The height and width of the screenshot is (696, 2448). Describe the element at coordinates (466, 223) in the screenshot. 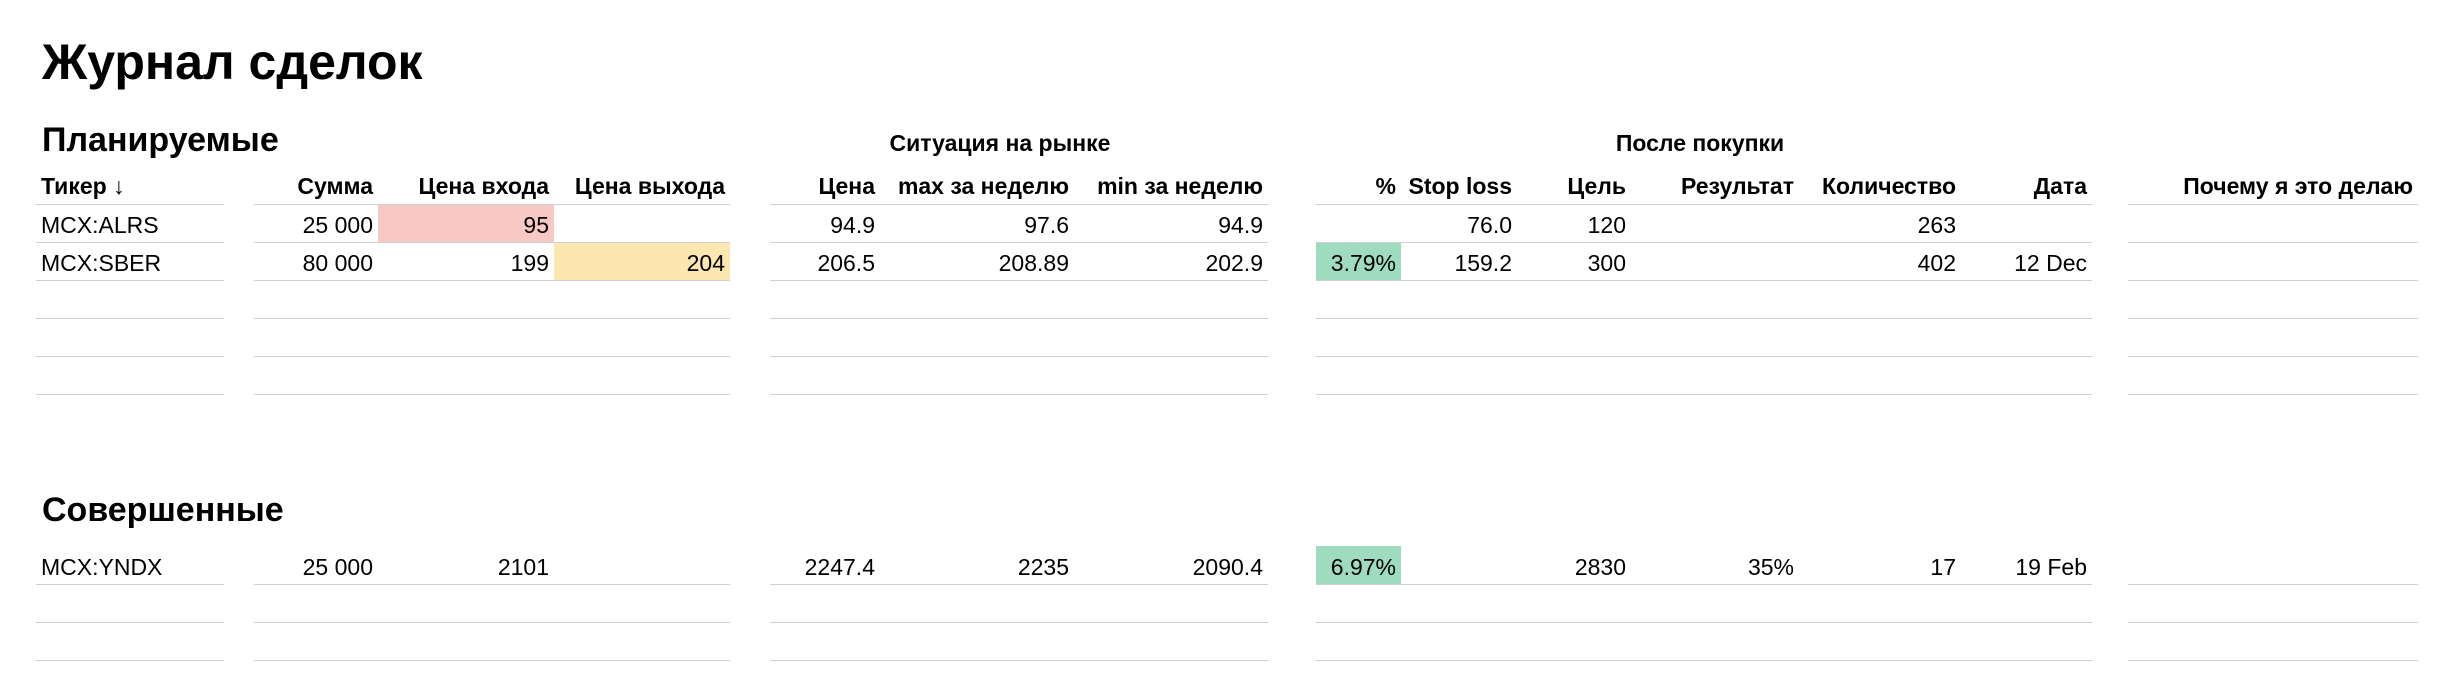

I see `cell-entry-price-highlighted: 95` at that location.